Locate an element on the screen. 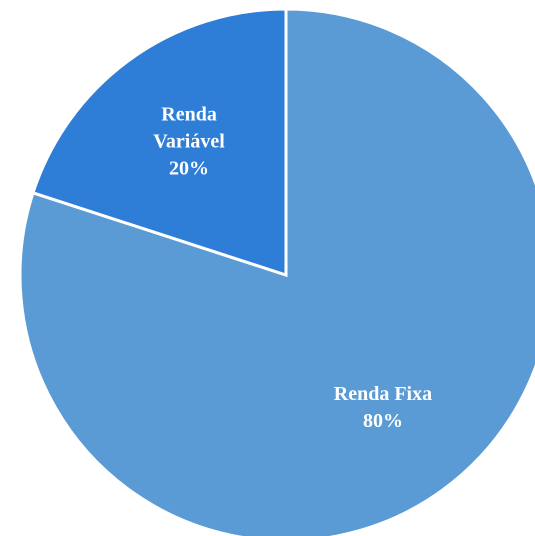  value-label: 80% is located at coordinates (382, 421).